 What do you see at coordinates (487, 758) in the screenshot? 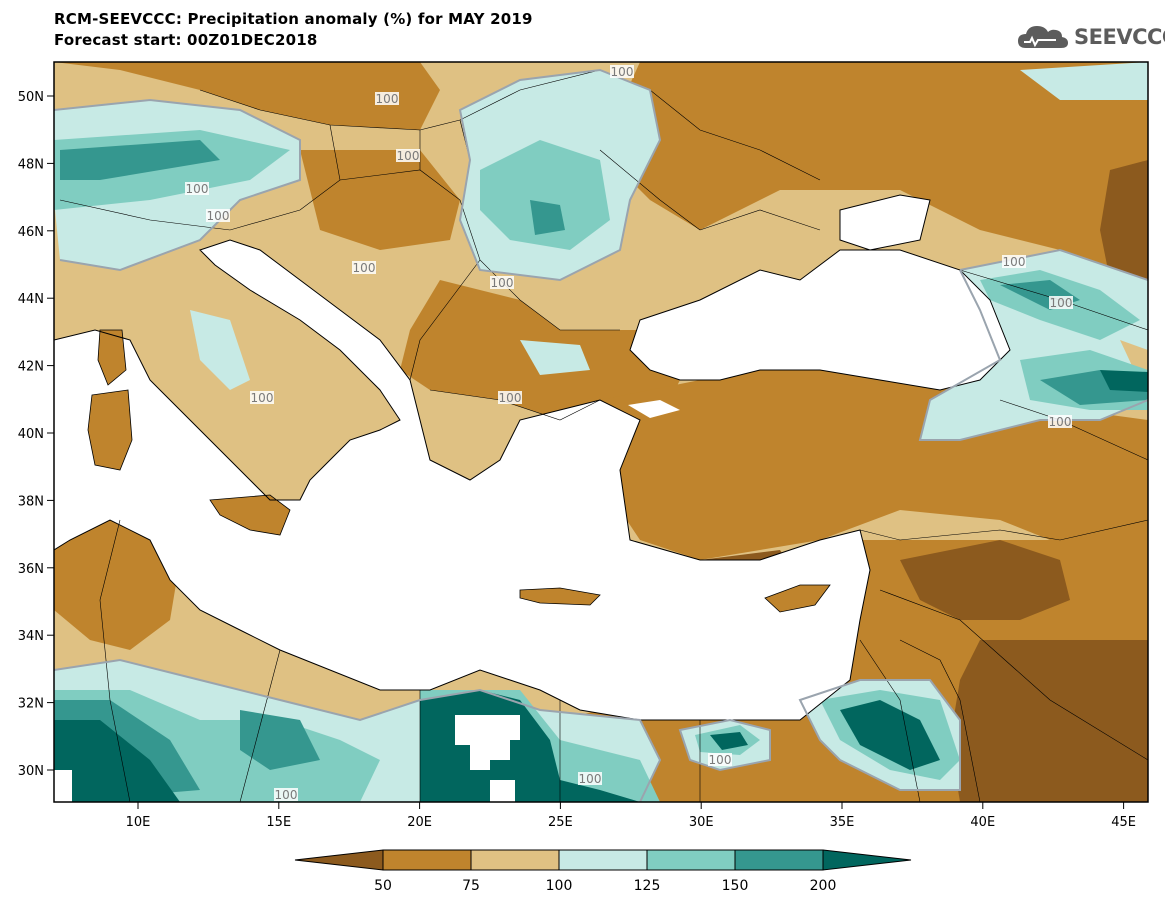
I see `missing-data-patch` at bounding box center [487, 758].